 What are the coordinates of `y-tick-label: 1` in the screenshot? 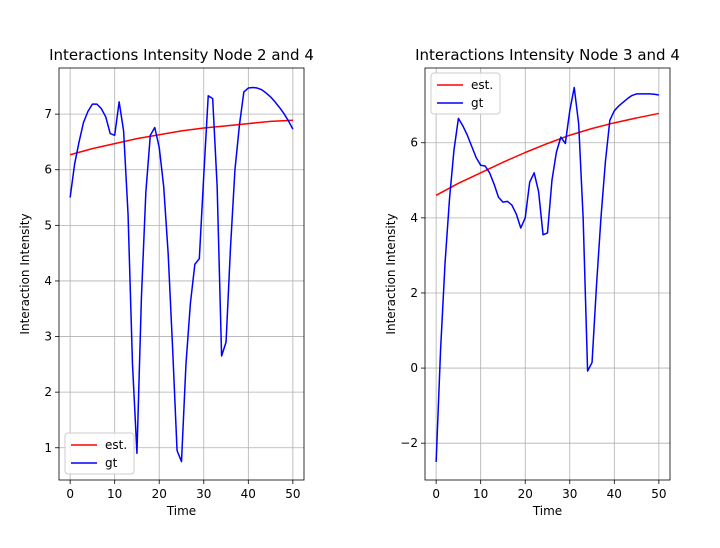 It's located at (48, 448).